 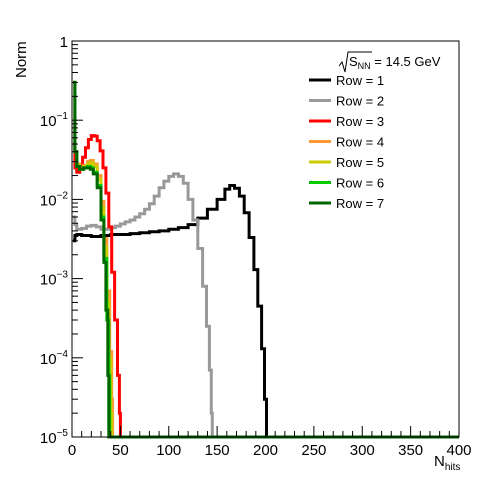 What do you see at coordinates (54, 437) in the screenshot?
I see `y-tick-label: 10⁻⁵` at bounding box center [54, 437].